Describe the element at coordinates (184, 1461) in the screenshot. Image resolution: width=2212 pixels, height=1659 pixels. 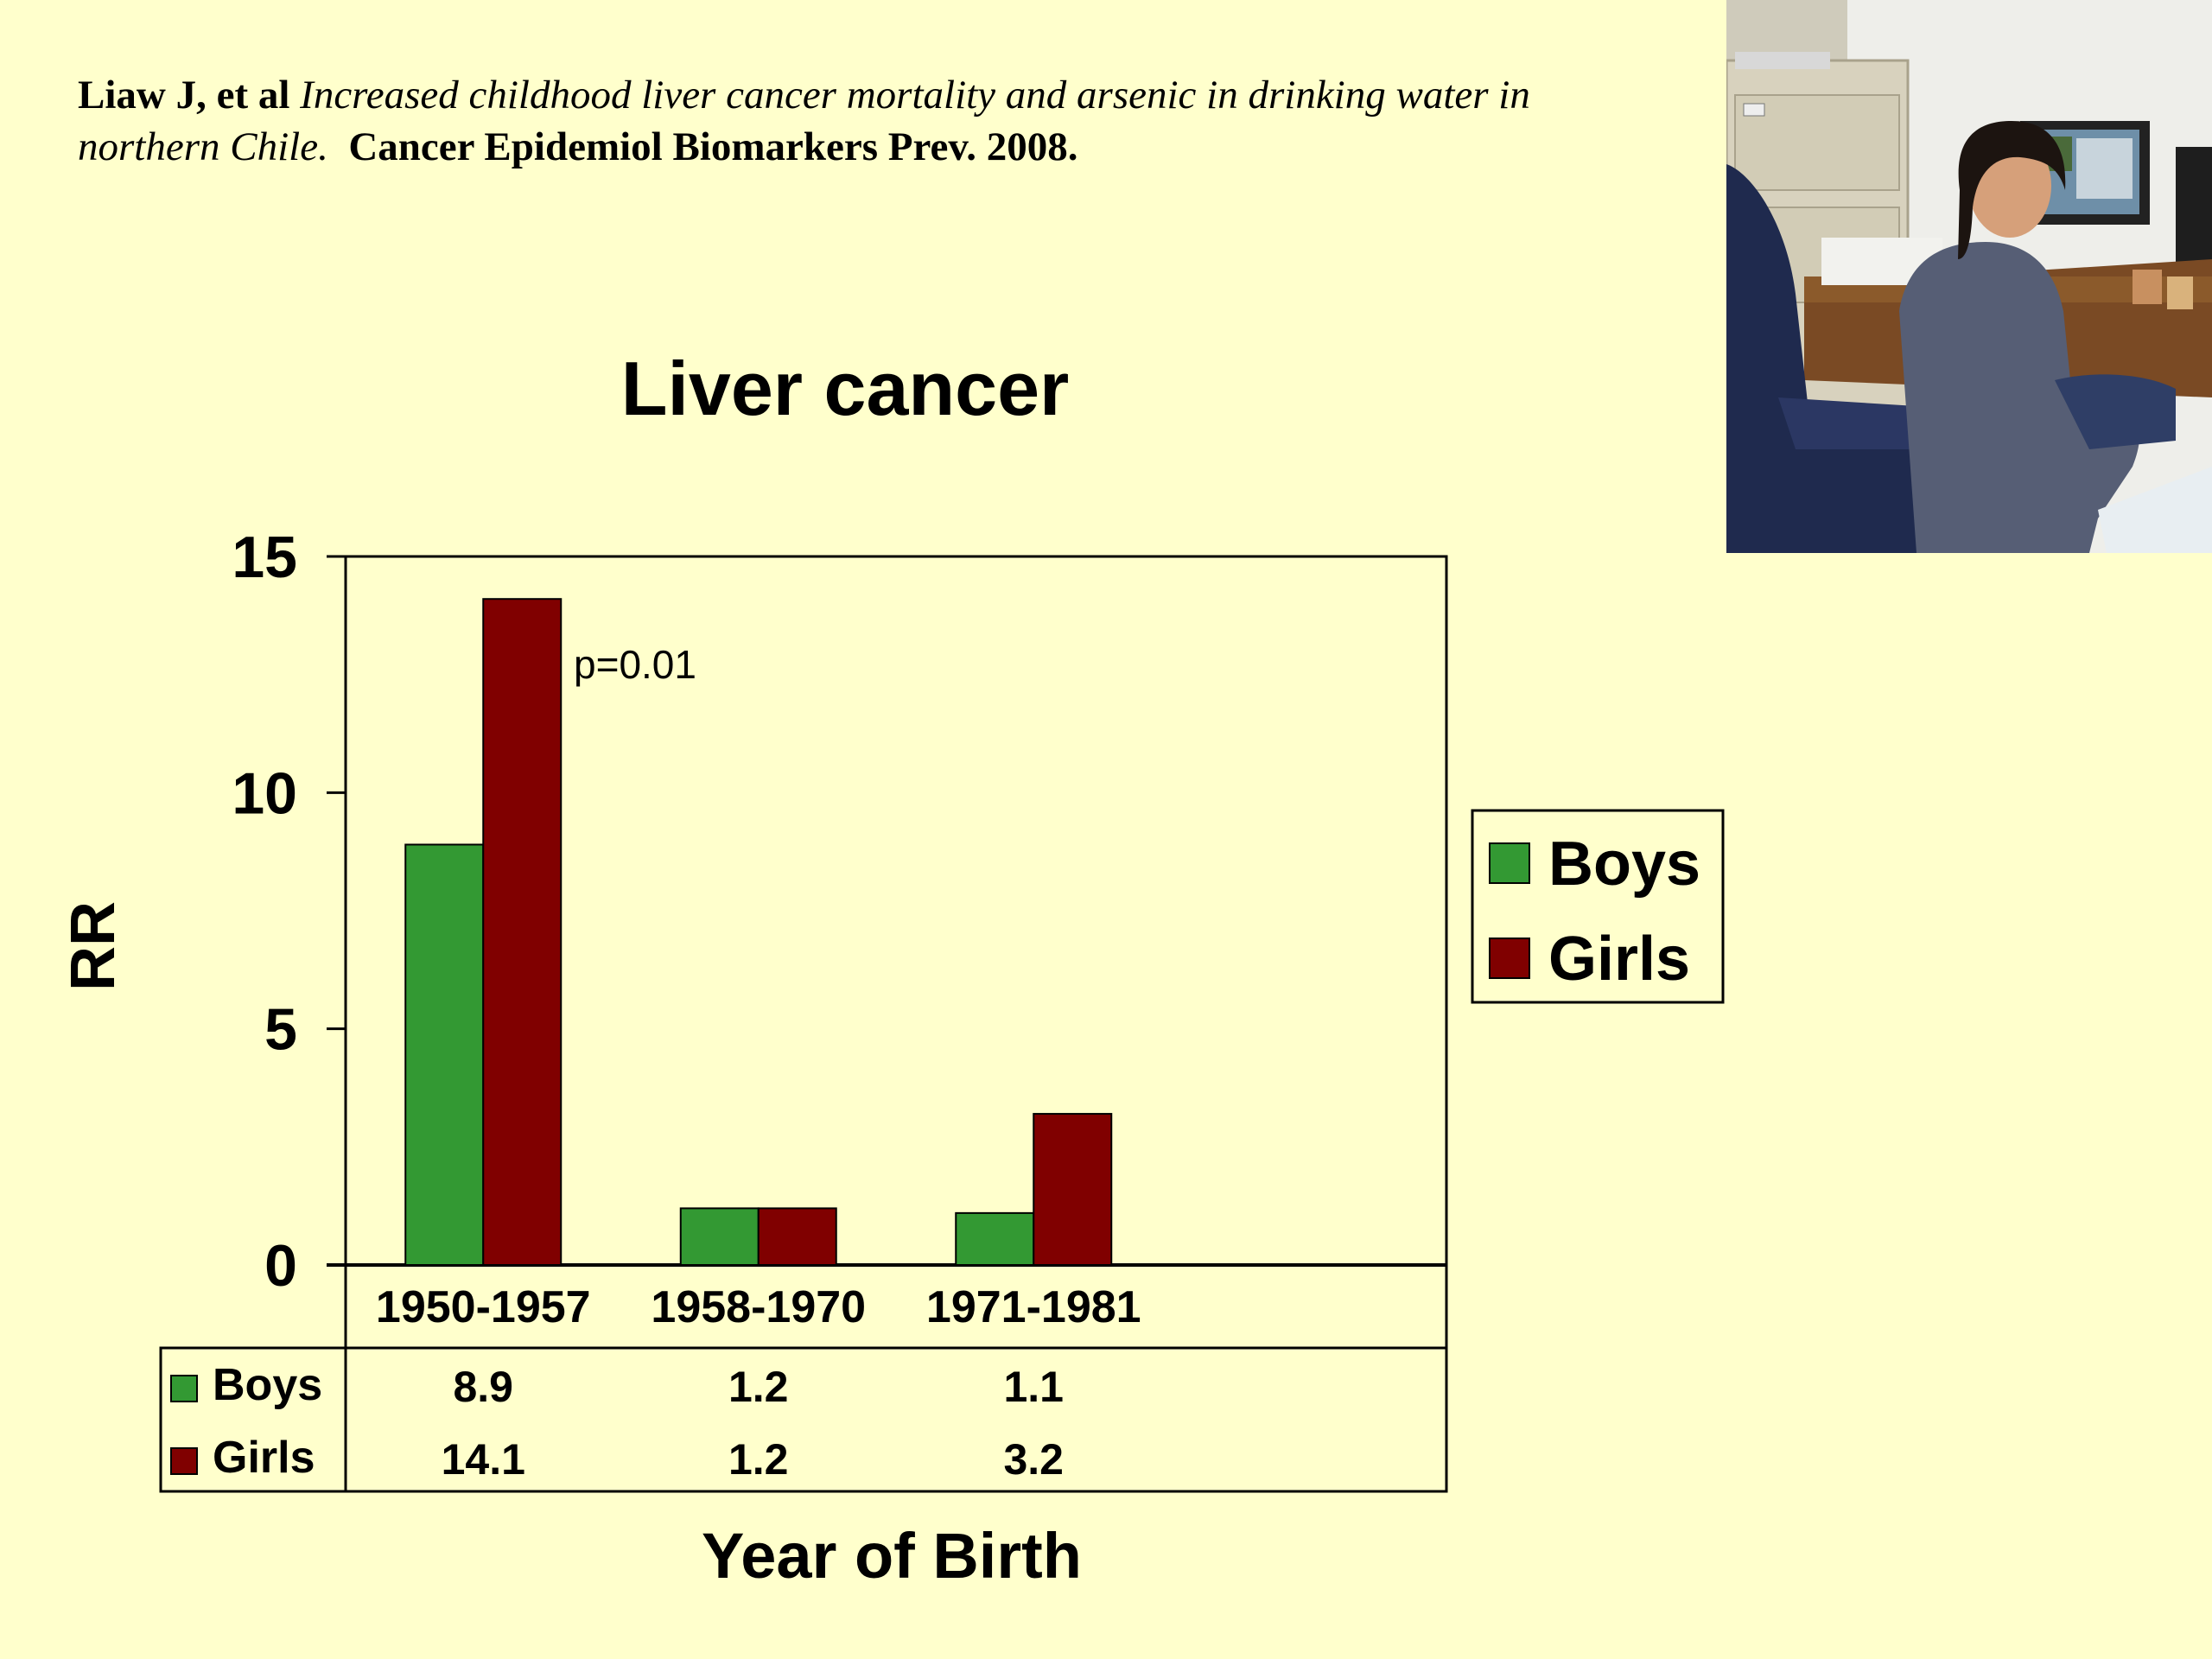
I see `table-swatch-girls` at that location.